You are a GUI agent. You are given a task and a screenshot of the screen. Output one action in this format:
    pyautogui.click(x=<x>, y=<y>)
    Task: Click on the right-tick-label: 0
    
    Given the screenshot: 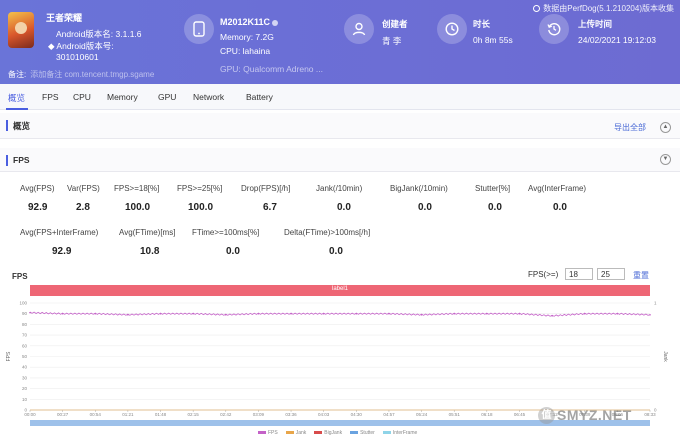 What is the action you would take?
    pyautogui.click(x=655, y=410)
    